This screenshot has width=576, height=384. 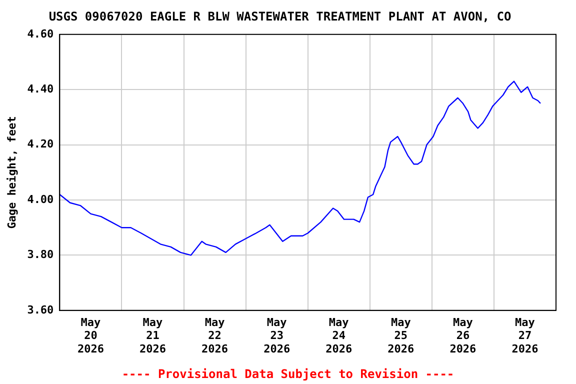 I want to click on x-tick-label: May 25 2026, so click(x=401, y=336).